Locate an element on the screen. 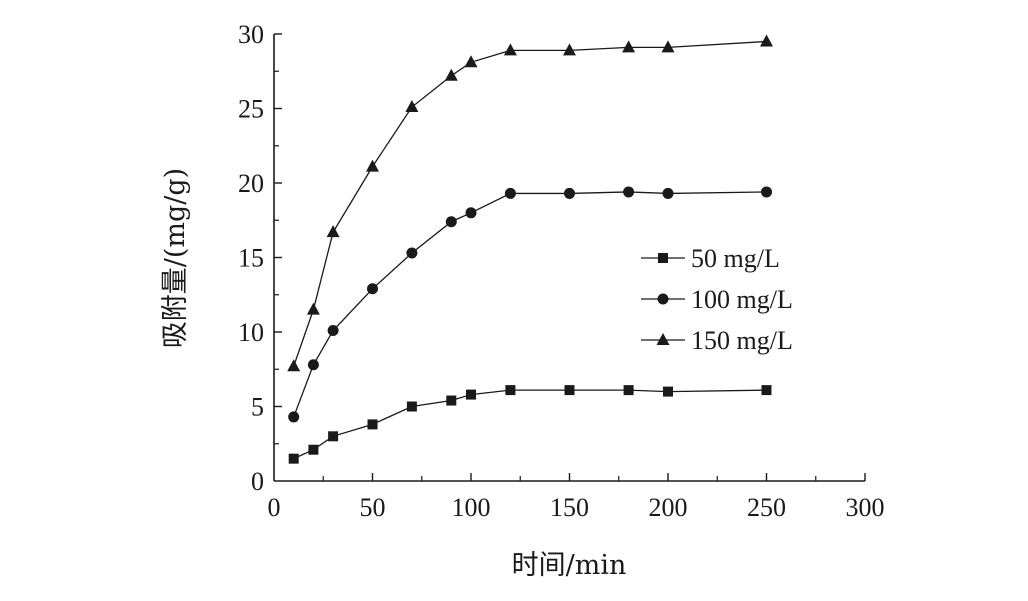  x-tick-label: 200 is located at coordinates (668, 507).